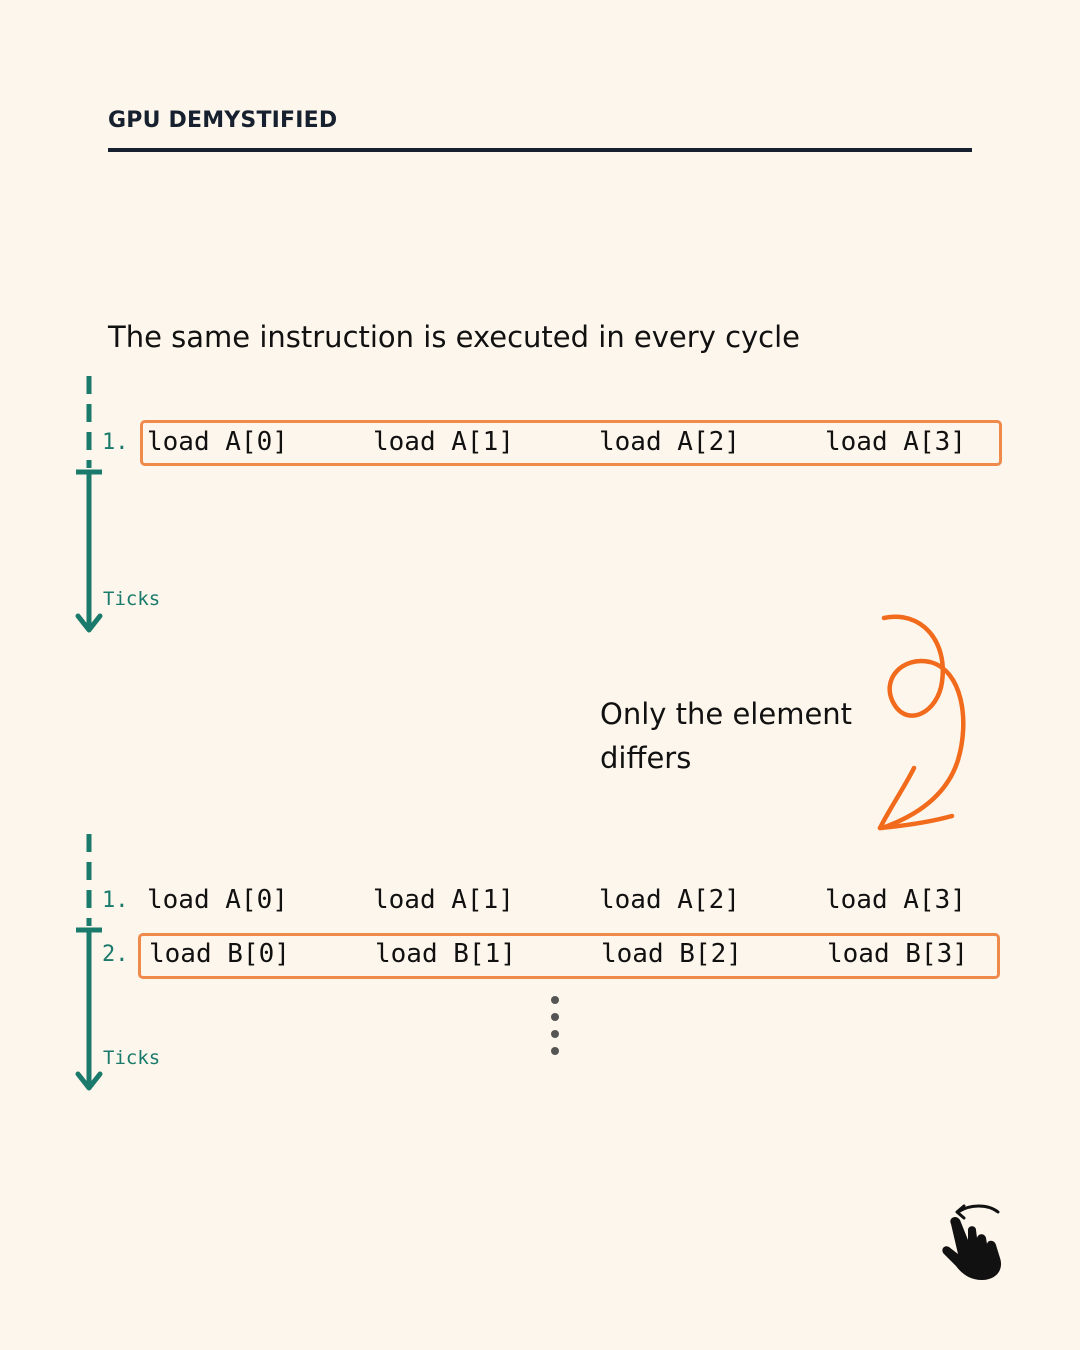  What do you see at coordinates (89, 504) in the screenshot?
I see `timeline-top` at bounding box center [89, 504].